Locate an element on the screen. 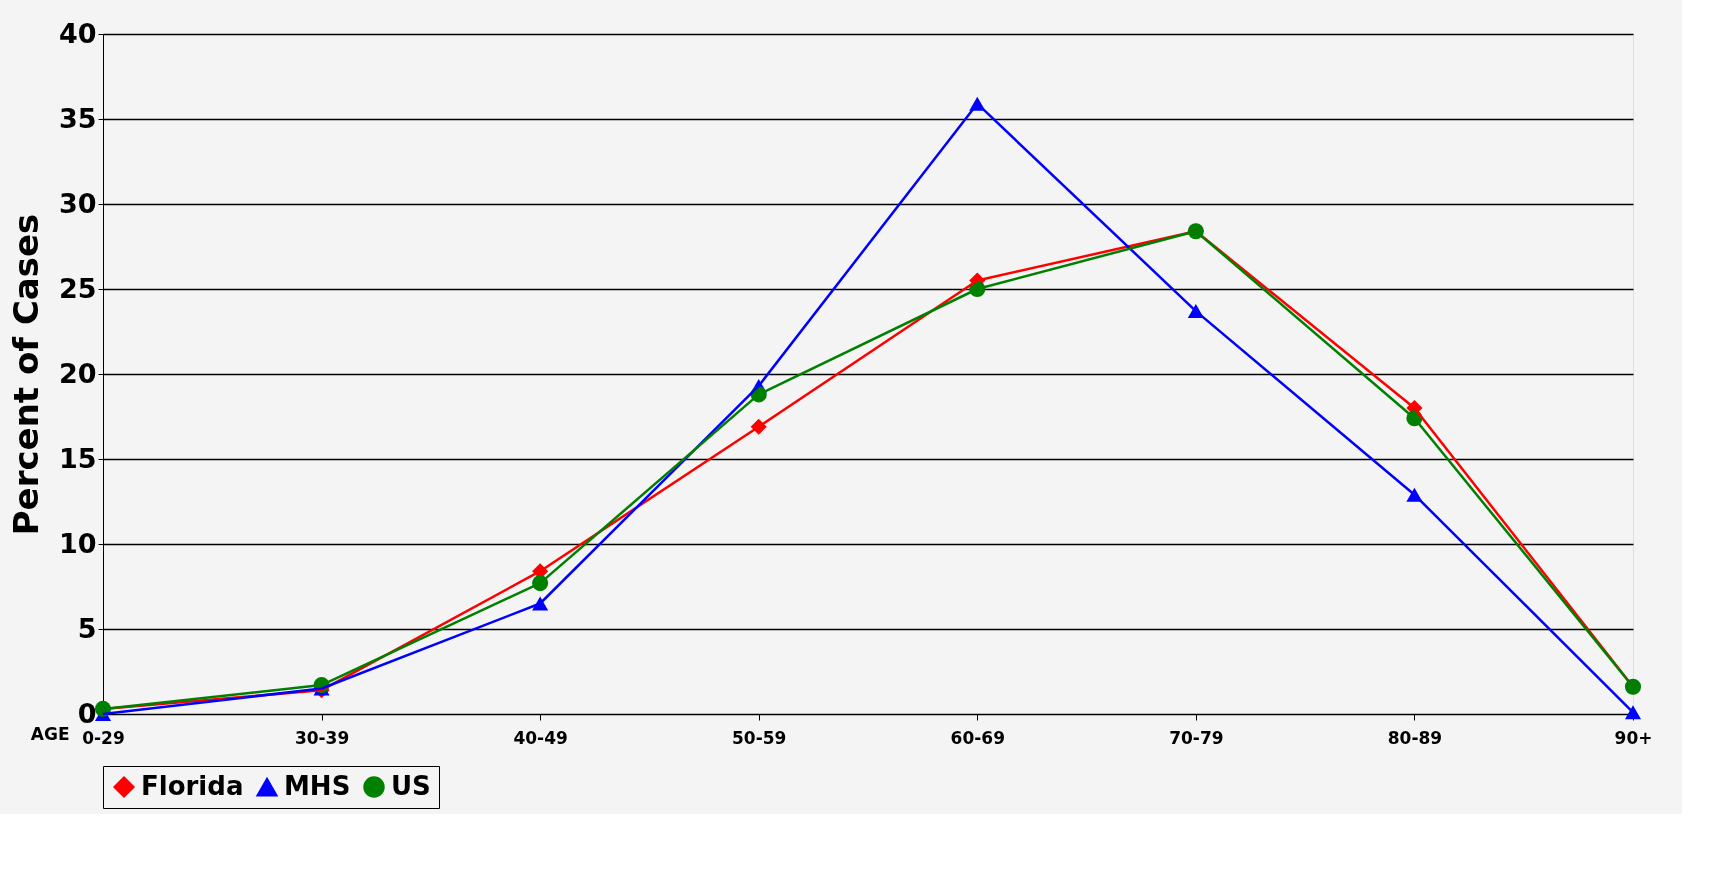  y-axis-title: Percent of Cases is located at coordinates (25, 374).